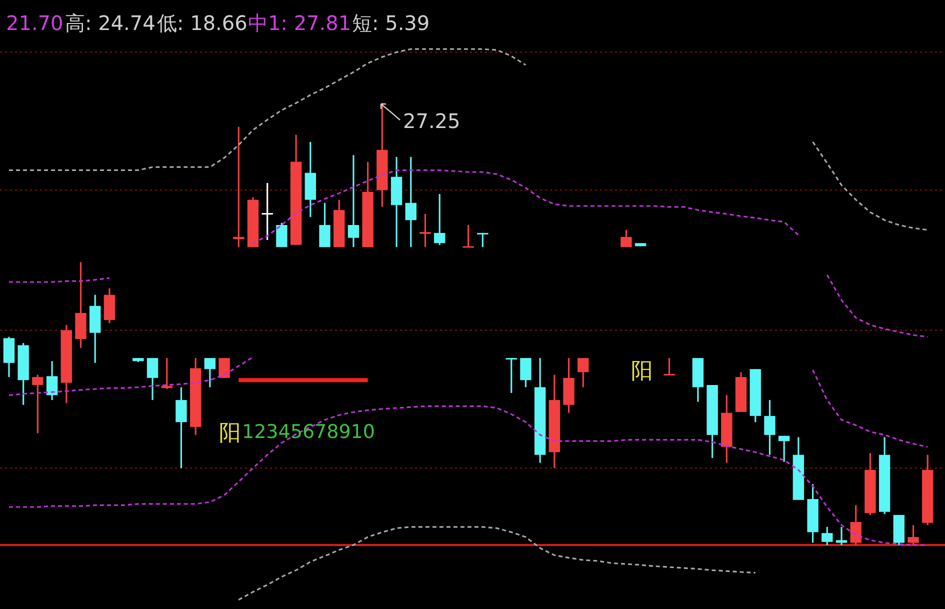 This screenshot has height=609, width=945. Describe the element at coordinates (300, 23) in the screenshot. I see `text: 中1: 27.81` at that location.